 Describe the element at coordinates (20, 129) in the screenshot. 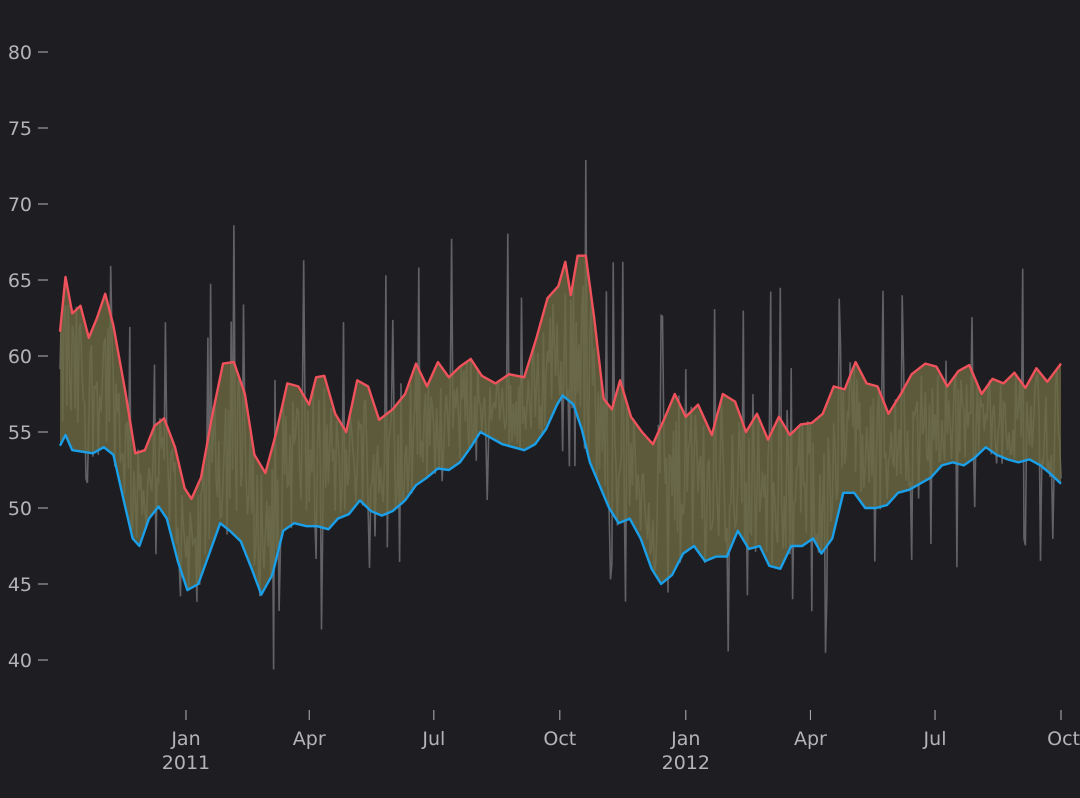

I see `y-tick-label: 75` at that location.